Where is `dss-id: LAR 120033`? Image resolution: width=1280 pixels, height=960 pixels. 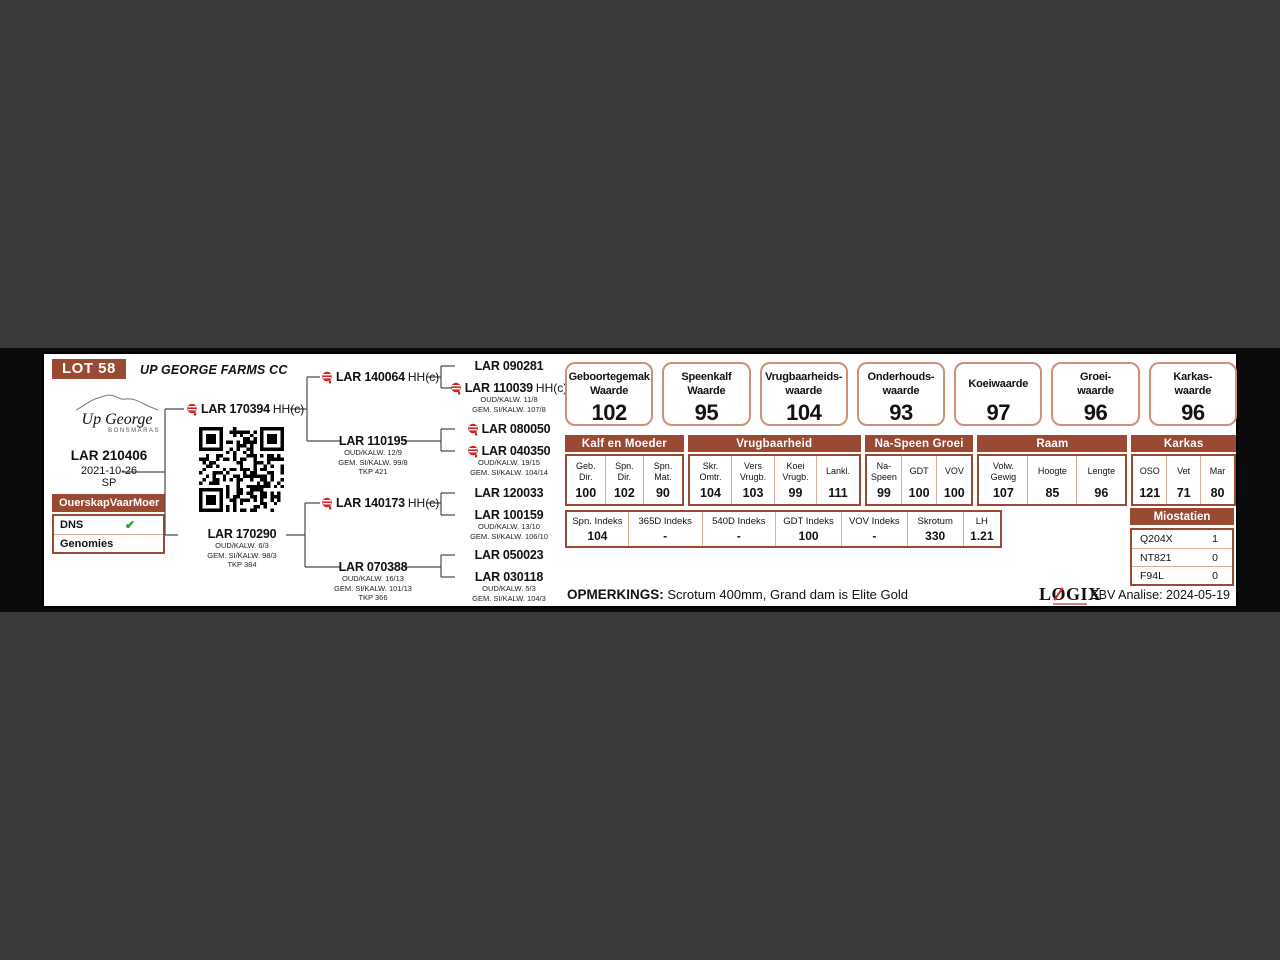 dss-id: LAR 120033 is located at coordinates (509, 493).